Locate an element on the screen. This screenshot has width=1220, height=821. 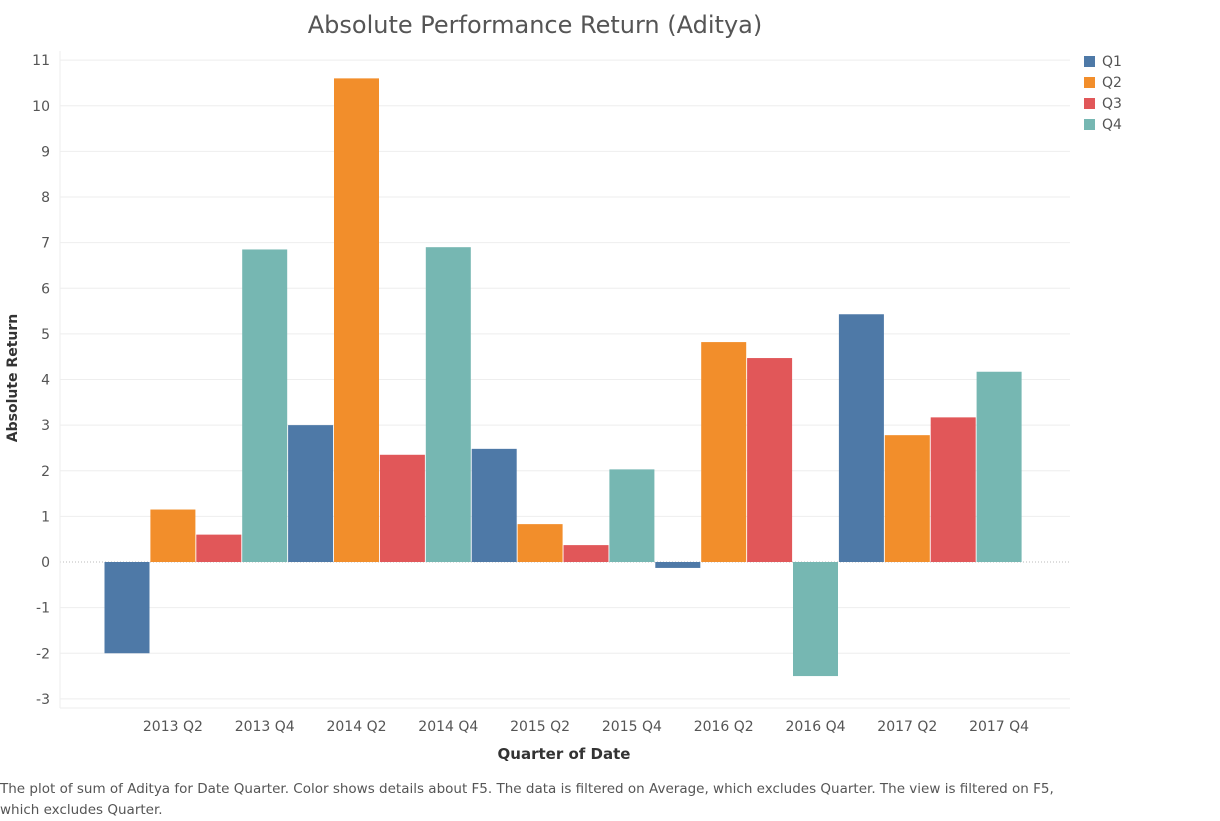
x-tick-label: 2015 Q2 is located at coordinates (540, 727).